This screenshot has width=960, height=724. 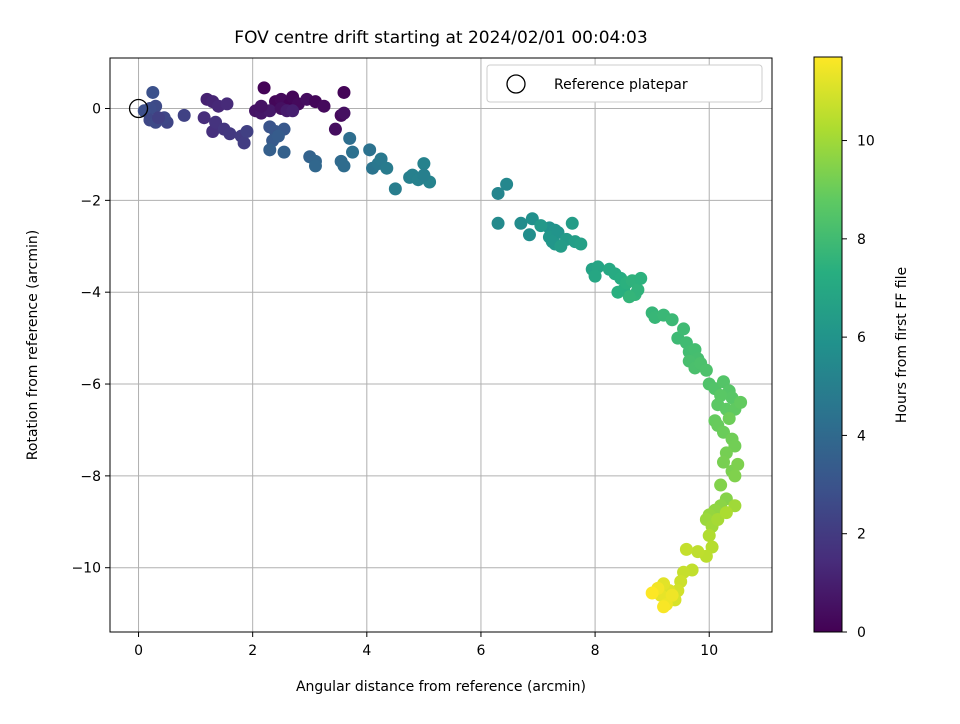 What do you see at coordinates (90, 339) in the screenshot?
I see `y-axis-ticks: 0 −2 −4 −6 −8 −10` at bounding box center [90, 339].